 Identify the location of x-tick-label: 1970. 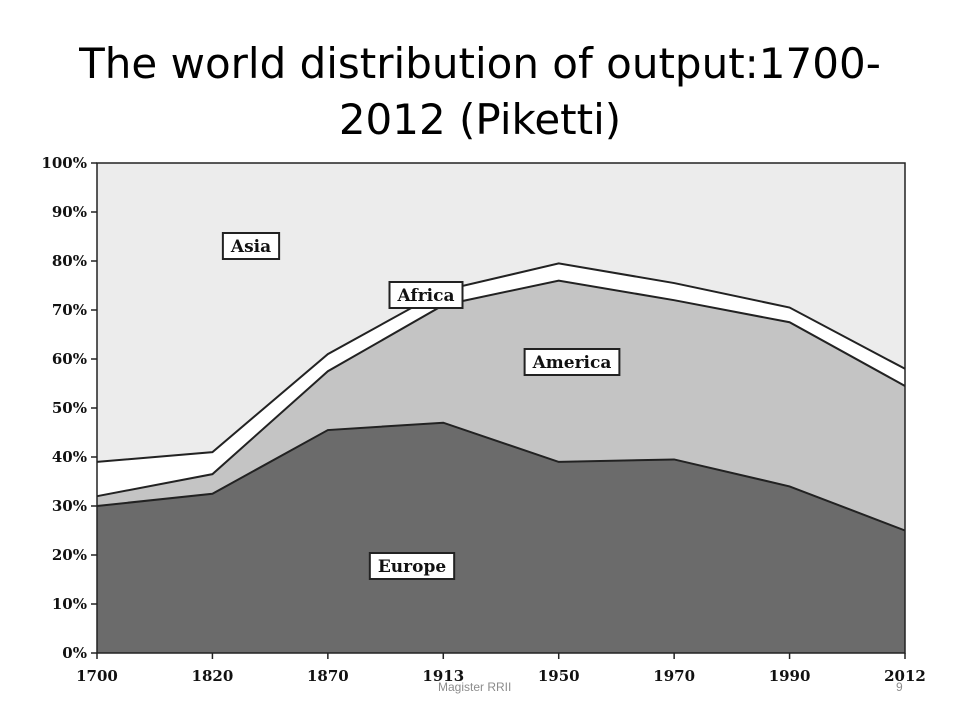
(674, 676).